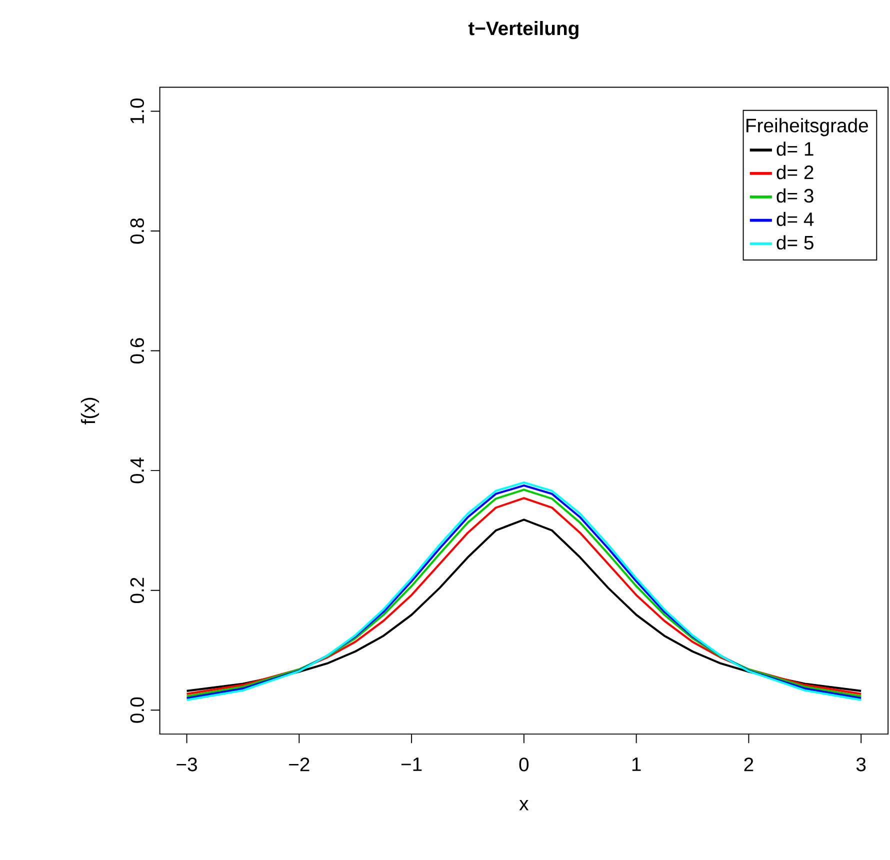  What do you see at coordinates (523, 30) in the screenshot?
I see `chart-title: t−Verteilung` at bounding box center [523, 30].